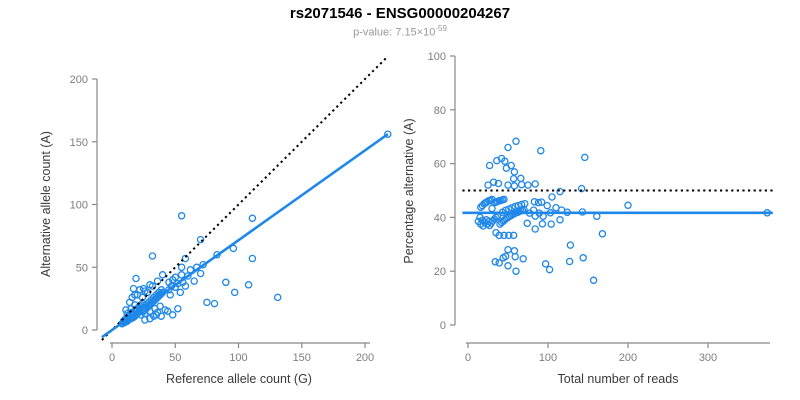 This screenshot has height=400, width=800. I want to click on figure-subtitle: p-value: 7.15×10-59, so click(400, 31).